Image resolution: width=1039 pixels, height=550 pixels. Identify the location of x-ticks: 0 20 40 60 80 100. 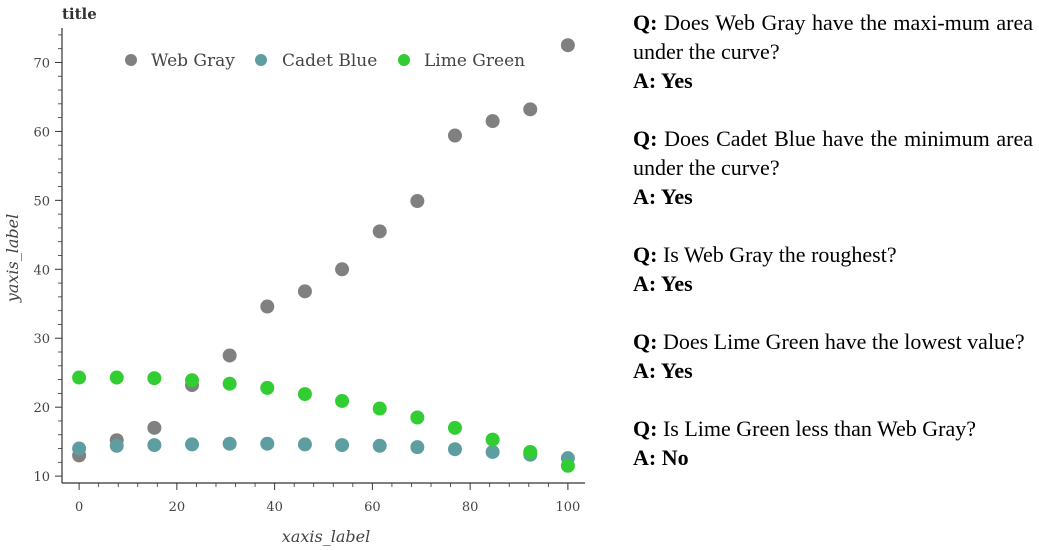
(327, 499).